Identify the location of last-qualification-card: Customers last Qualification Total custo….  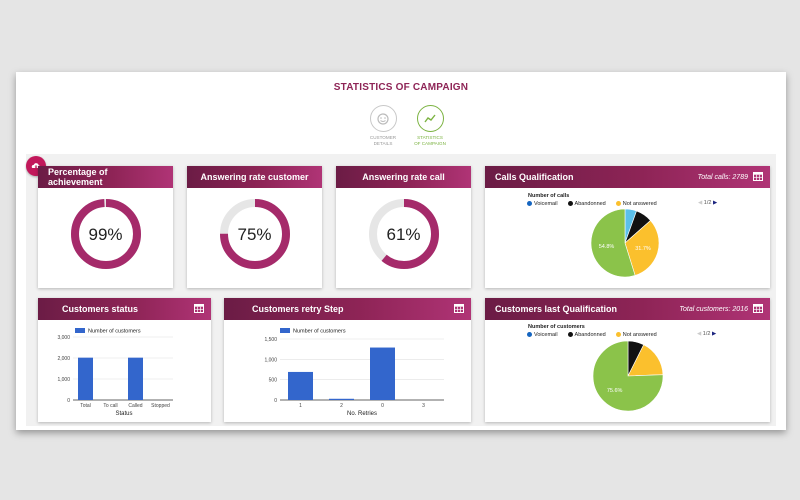
(627, 360).